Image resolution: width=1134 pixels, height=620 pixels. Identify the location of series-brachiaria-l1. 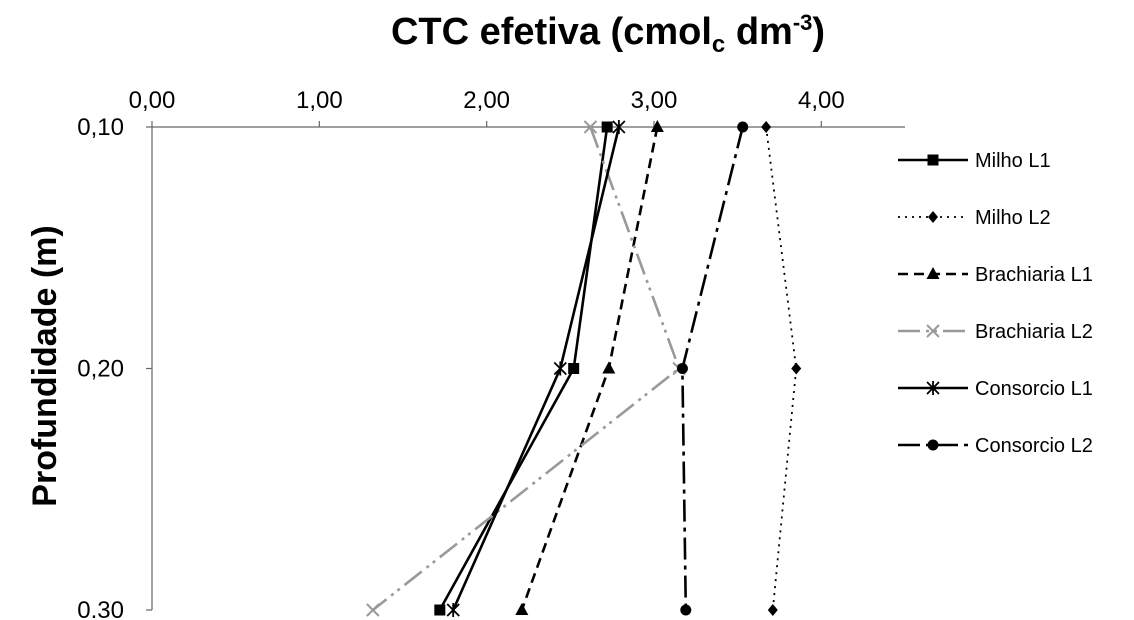
(589, 367).